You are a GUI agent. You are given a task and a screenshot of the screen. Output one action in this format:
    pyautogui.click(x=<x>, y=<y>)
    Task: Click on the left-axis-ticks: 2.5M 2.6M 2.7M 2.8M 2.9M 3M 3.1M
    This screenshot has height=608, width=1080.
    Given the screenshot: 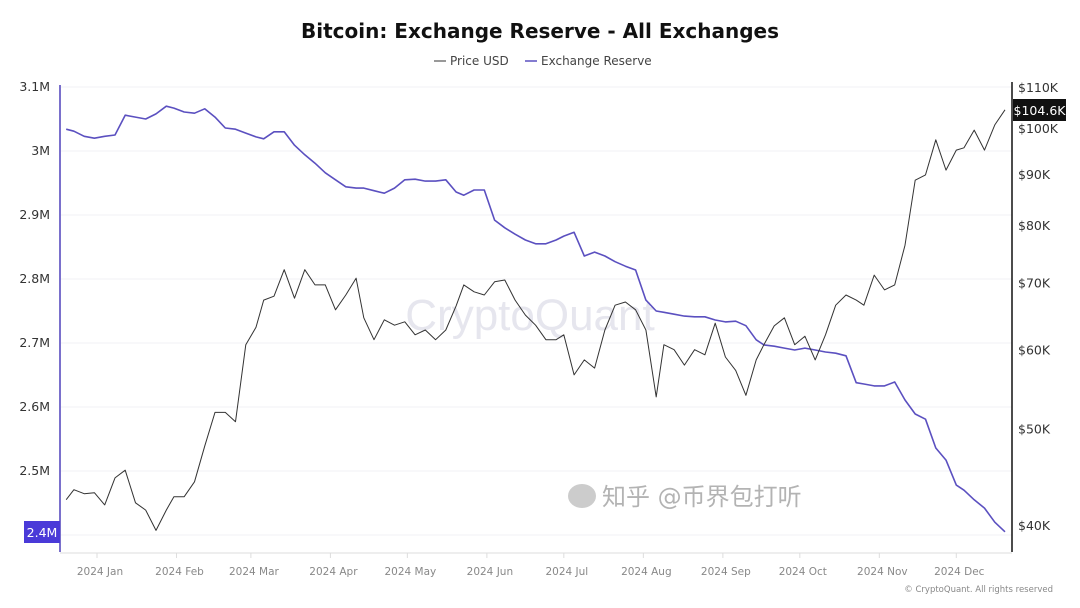 What is the action you would take?
    pyautogui.click(x=34, y=278)
    